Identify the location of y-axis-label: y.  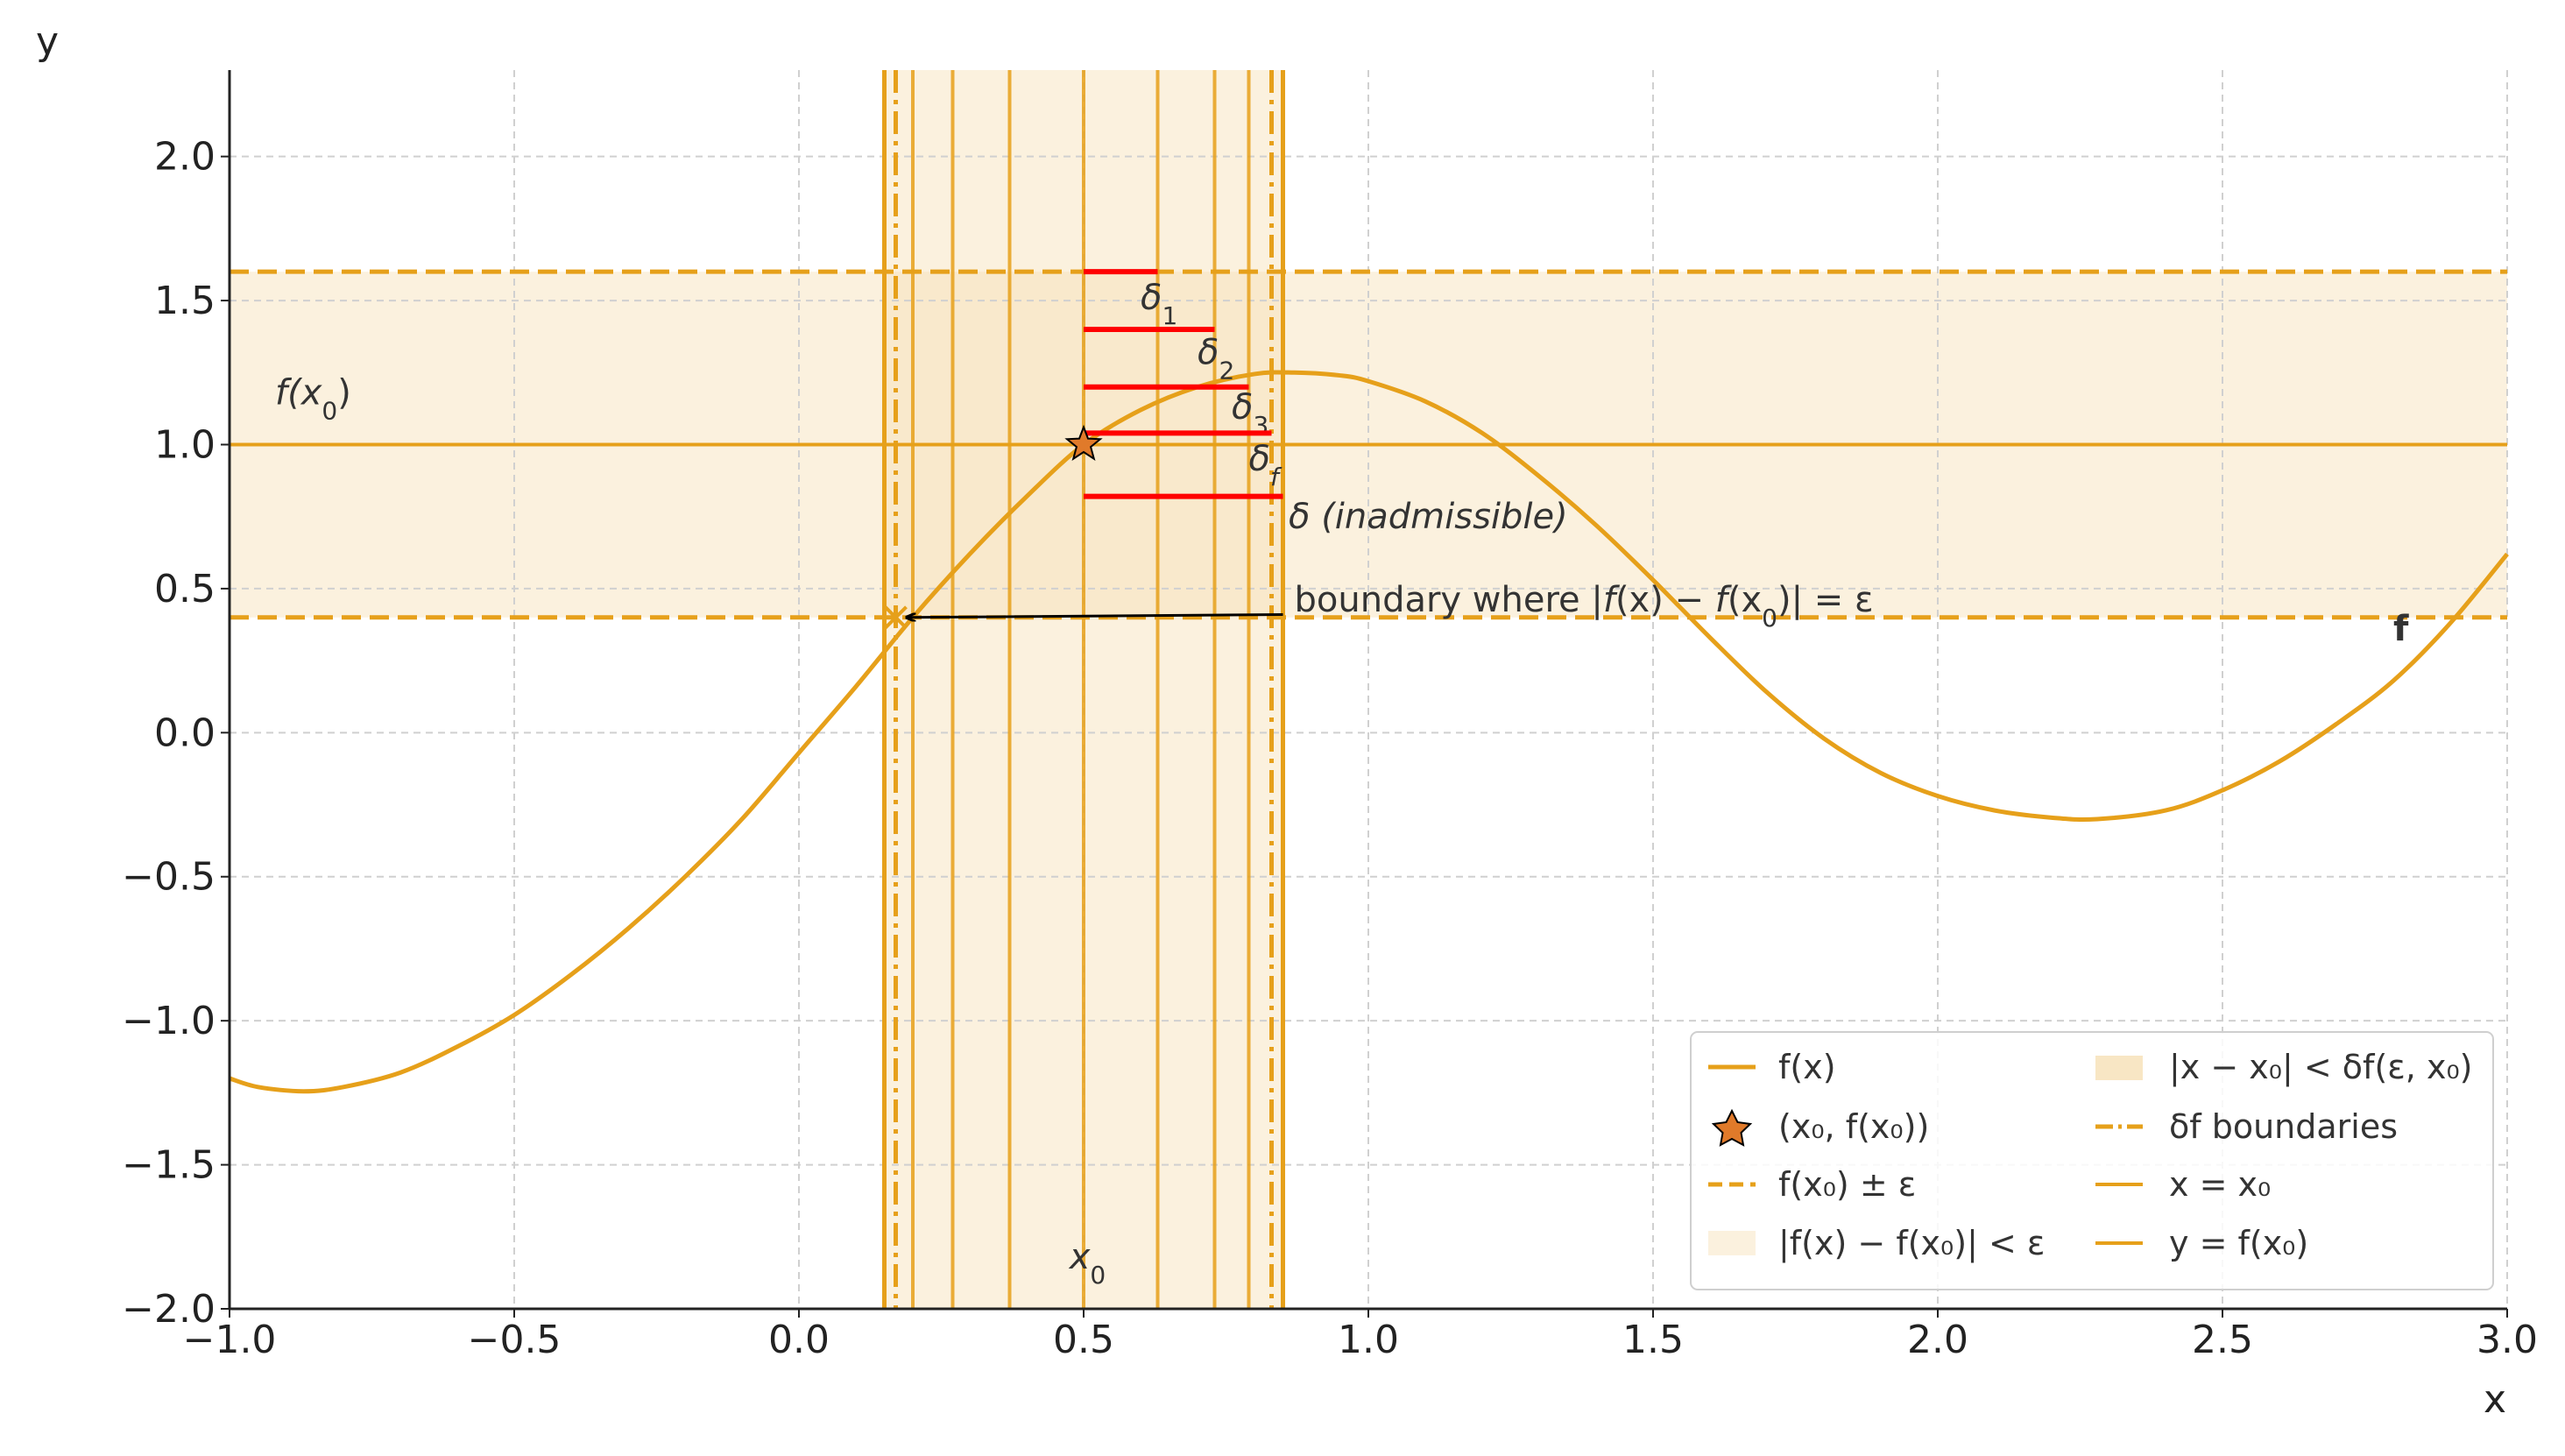
(48, 41).